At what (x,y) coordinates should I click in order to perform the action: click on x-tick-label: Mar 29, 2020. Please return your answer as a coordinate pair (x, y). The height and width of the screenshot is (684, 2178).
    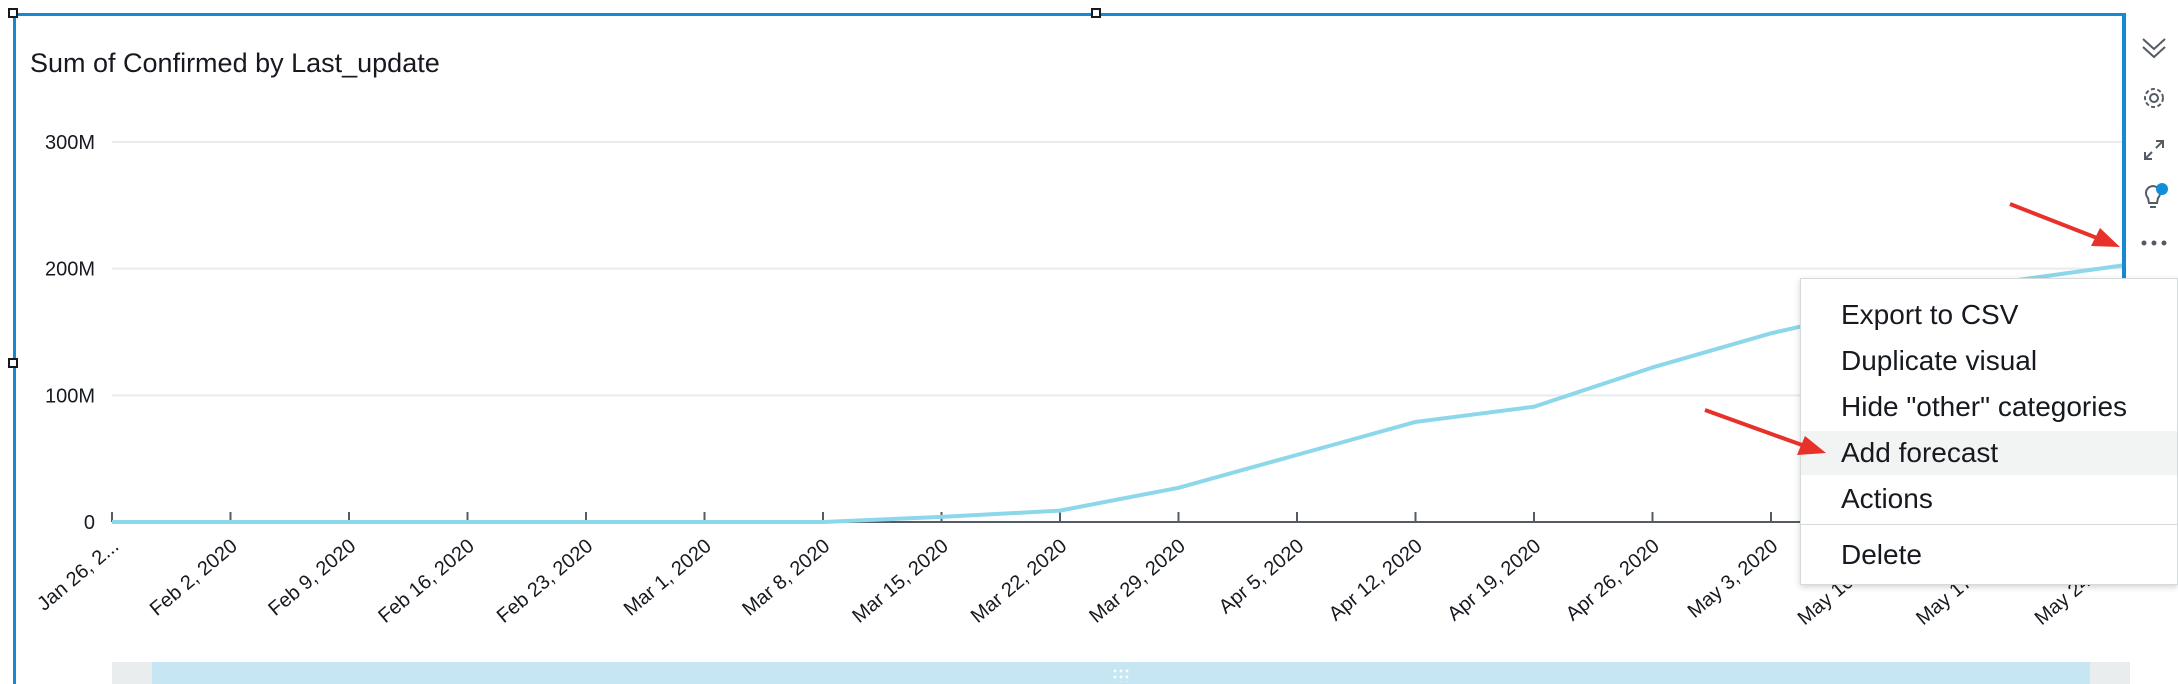
    Looking at the image, I should click on (1137, 581).